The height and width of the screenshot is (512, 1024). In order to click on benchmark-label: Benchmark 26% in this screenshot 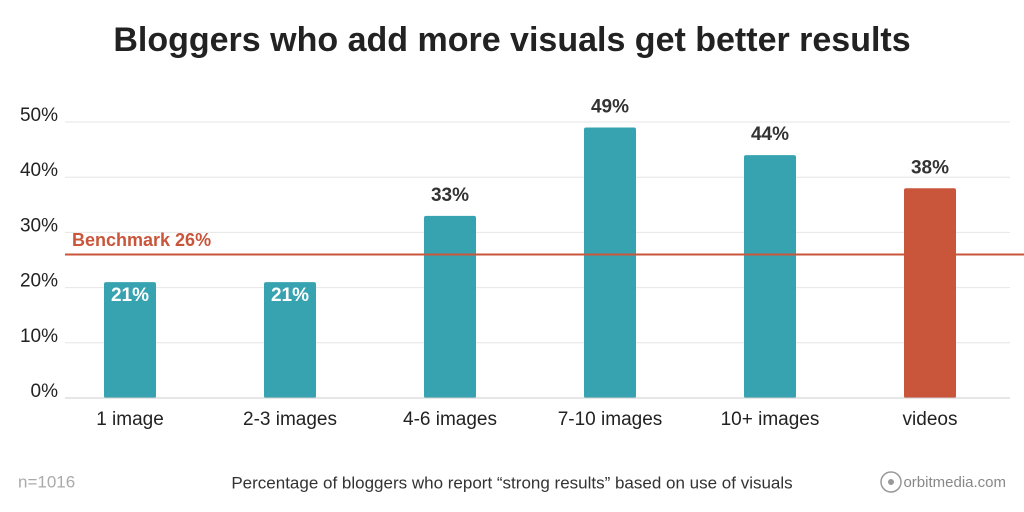, I will do `click(141, 240)`.